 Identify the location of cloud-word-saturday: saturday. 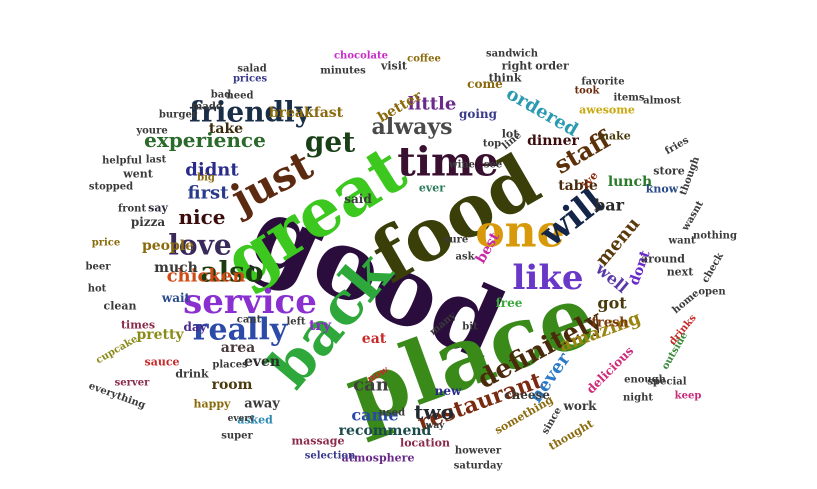
(479, 466).